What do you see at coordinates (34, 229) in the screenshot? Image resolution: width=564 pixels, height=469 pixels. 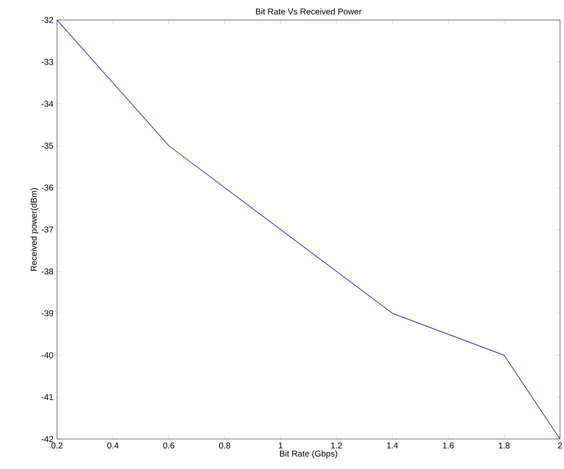 I see `y-axis-title: Received power(dBm)` at bounding box center [34, 229].